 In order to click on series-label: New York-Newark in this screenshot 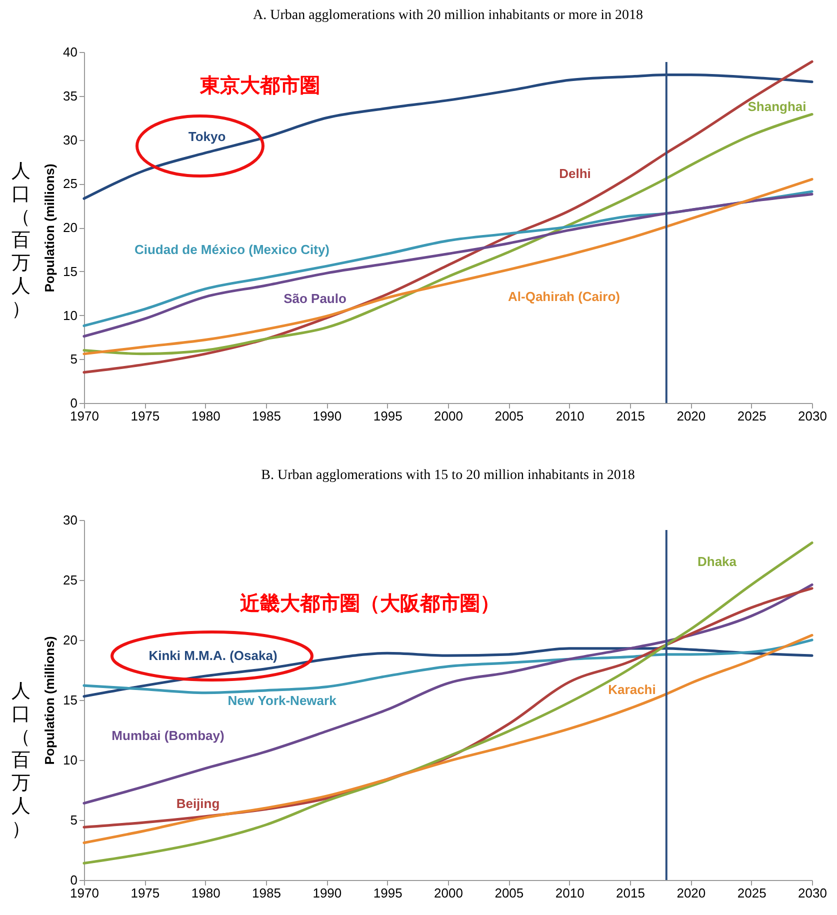, I will do `click(283, 700)`.